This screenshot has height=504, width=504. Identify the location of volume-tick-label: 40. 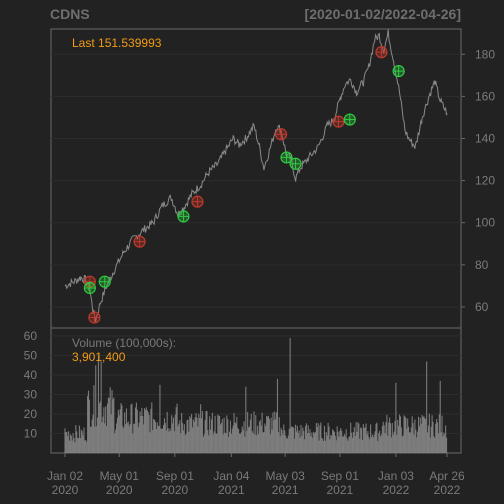
(31, 375).